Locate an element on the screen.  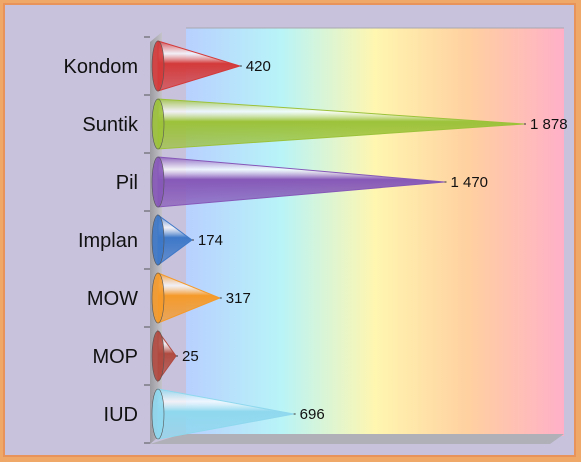
category-label: MOP is located at coordinates (115, 357).